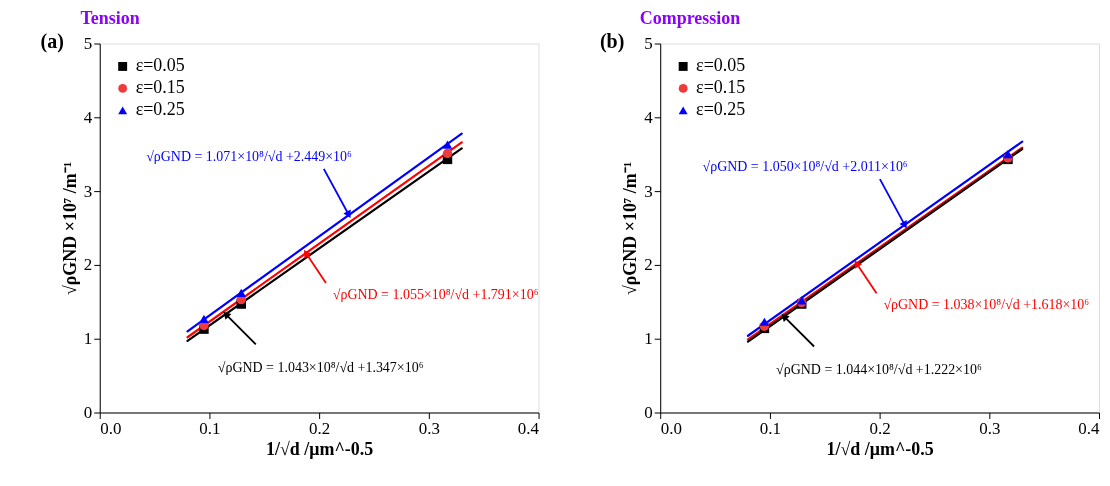 The width and height of the screenshot is (1110, 486). I want to click on chart-title: Compression, so click(690, 17).